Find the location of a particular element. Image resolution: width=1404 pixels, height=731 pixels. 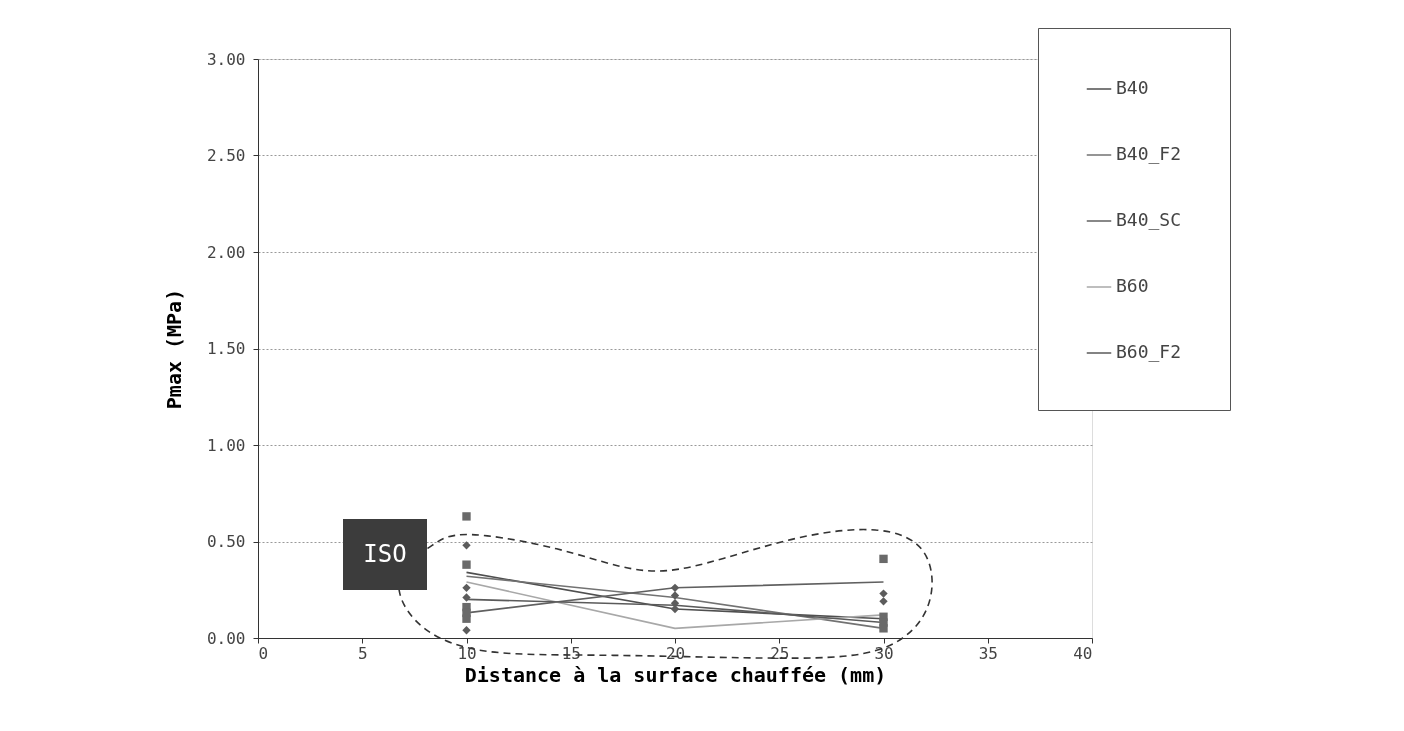

legend-label: B60_F2 is located at coordinates (1149, 351).